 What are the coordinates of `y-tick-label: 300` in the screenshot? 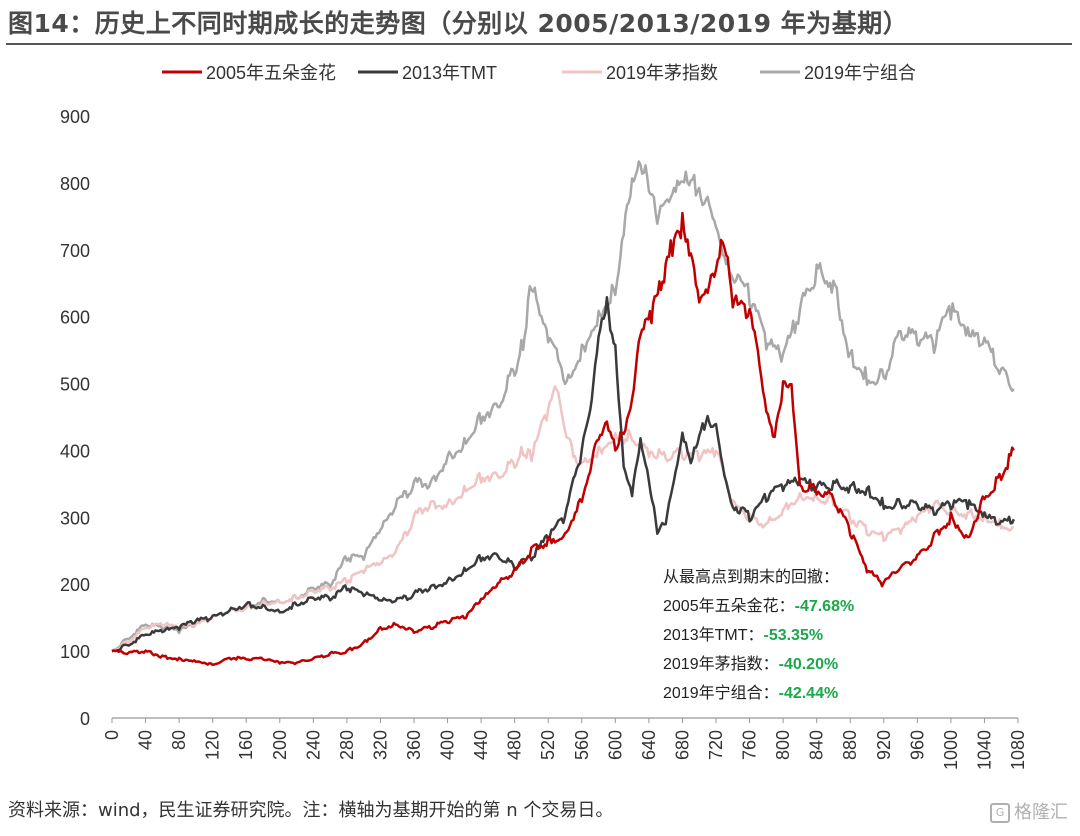 It's located at (75, 518).